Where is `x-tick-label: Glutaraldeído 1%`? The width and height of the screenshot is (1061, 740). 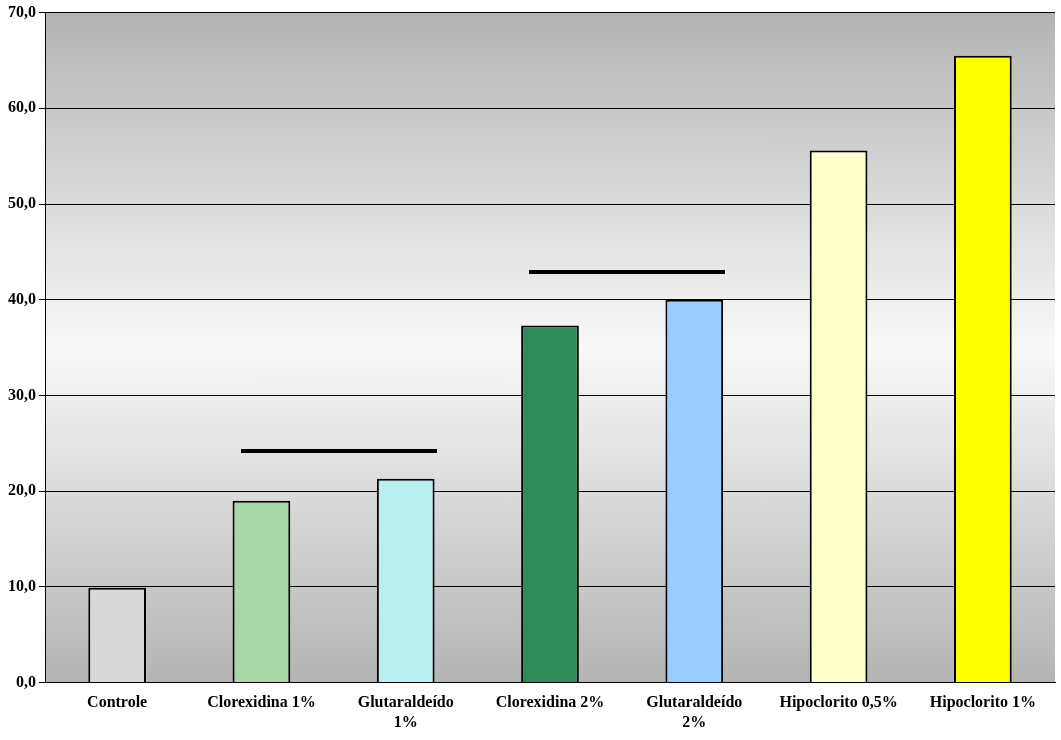 x-tick-label: Glutaraldeído 1% is located at coordinates (405, 711).